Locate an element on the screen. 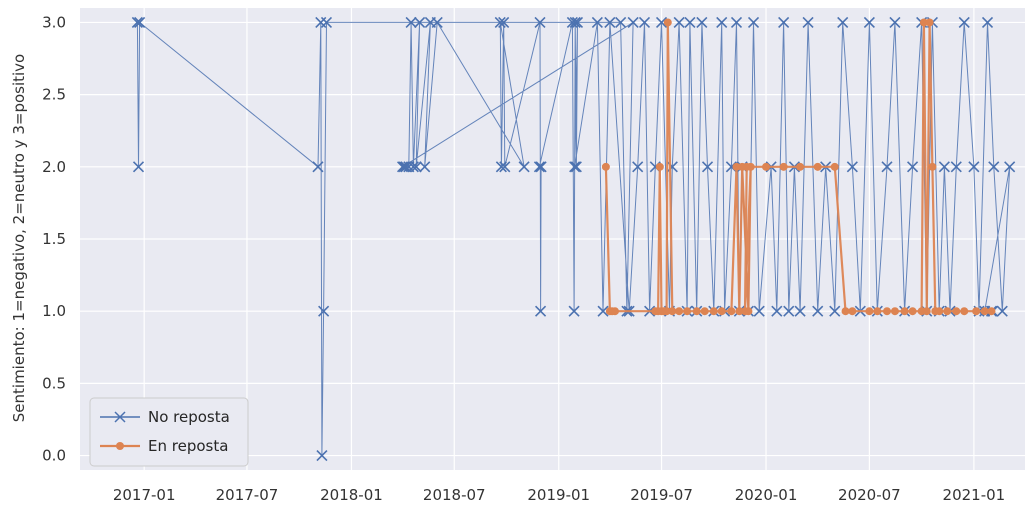  legend-no-reposta-marker is located at coordinates (120, 417).